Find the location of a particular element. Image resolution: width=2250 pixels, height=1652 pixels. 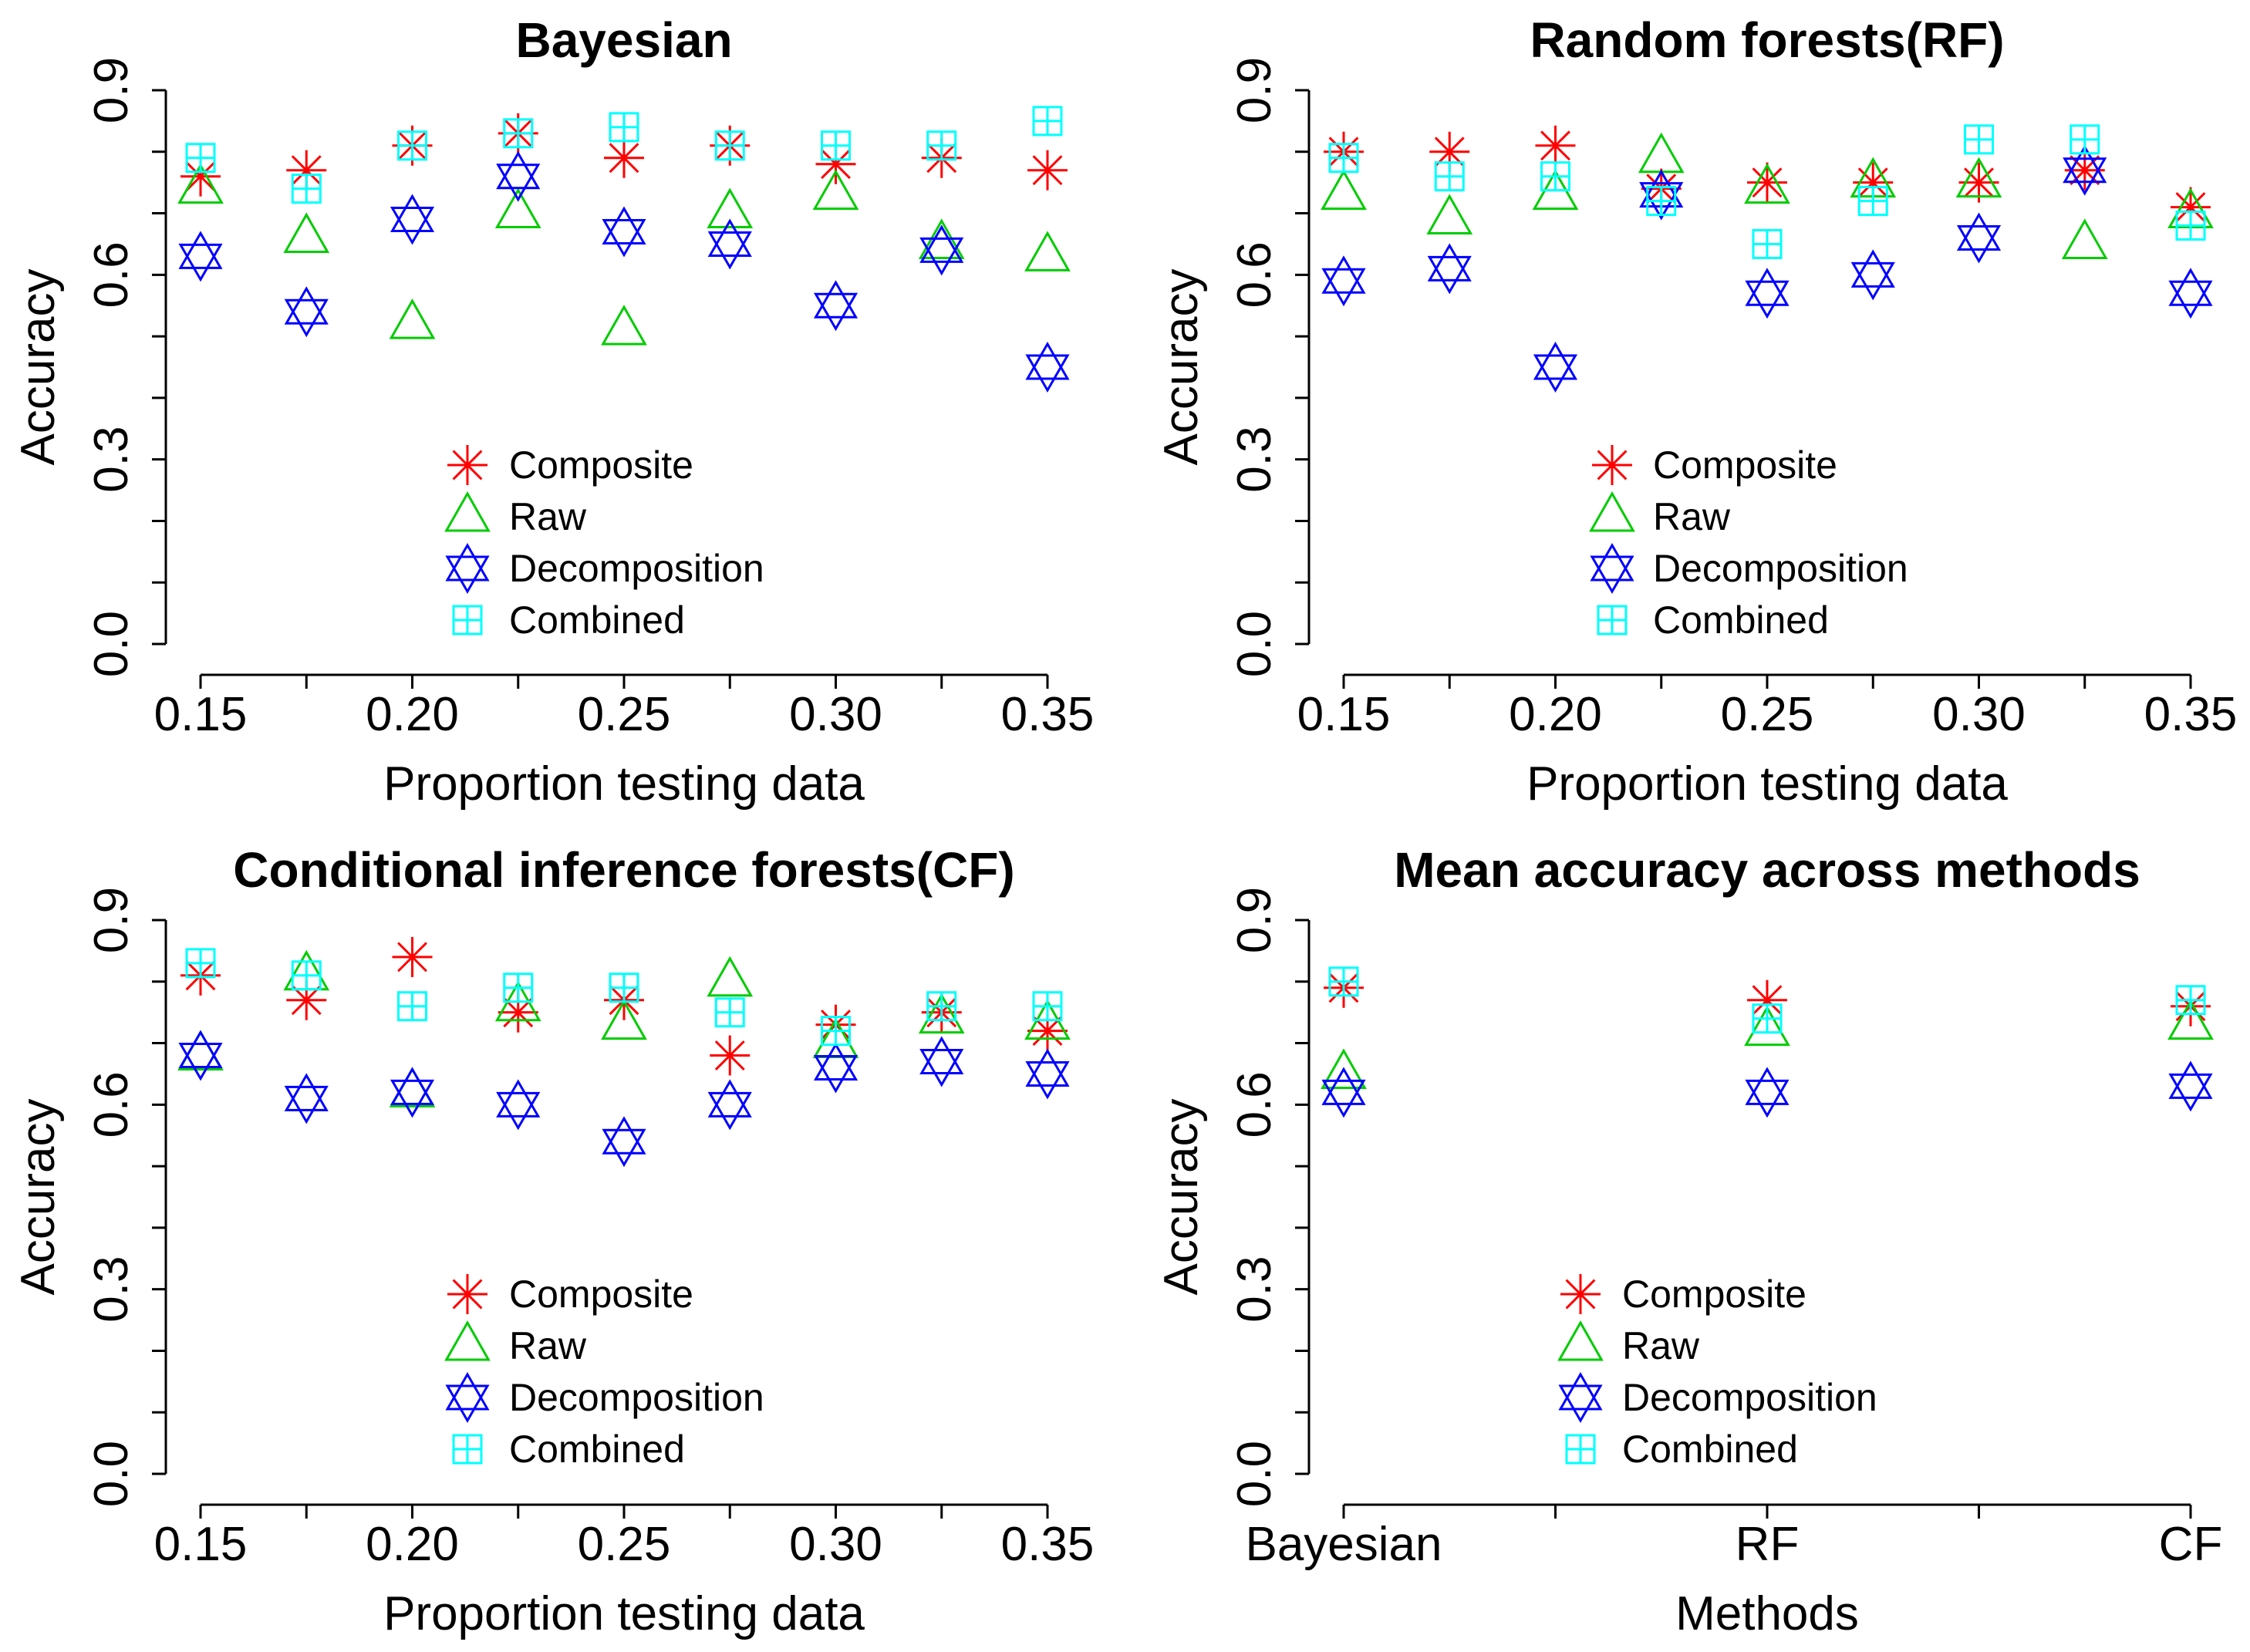

x-tick-label: RF is located at coordinates (1768, 1544).